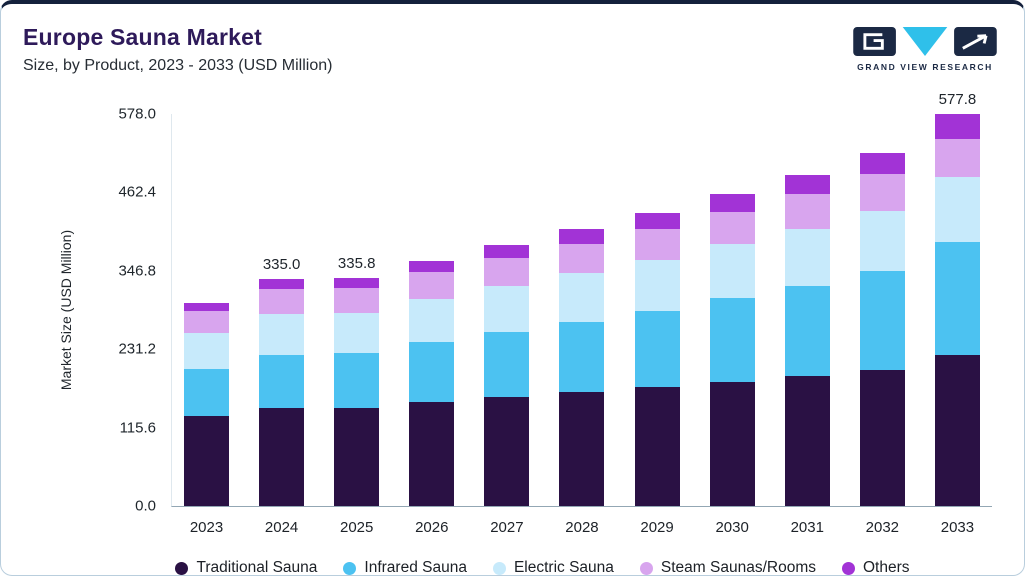  Describe the element at coordinates (507, 527) in the screenshot. I see `x-tick-label: 2027` at that location.